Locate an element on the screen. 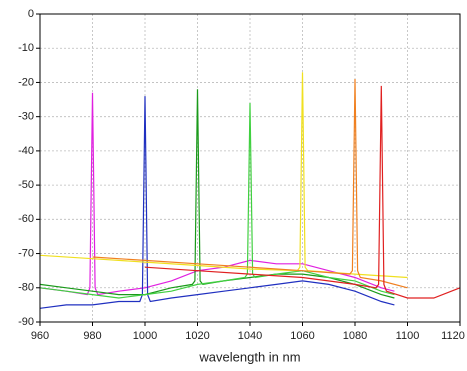 This screenshot has height=371, width=467. x-tick-label: 1120 is located at coordinates (453, 336).